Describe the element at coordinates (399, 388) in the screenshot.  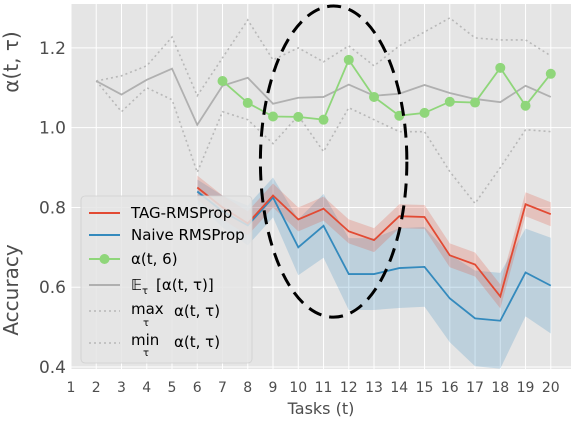
I see `x-tick-label-14: 14` at that location.